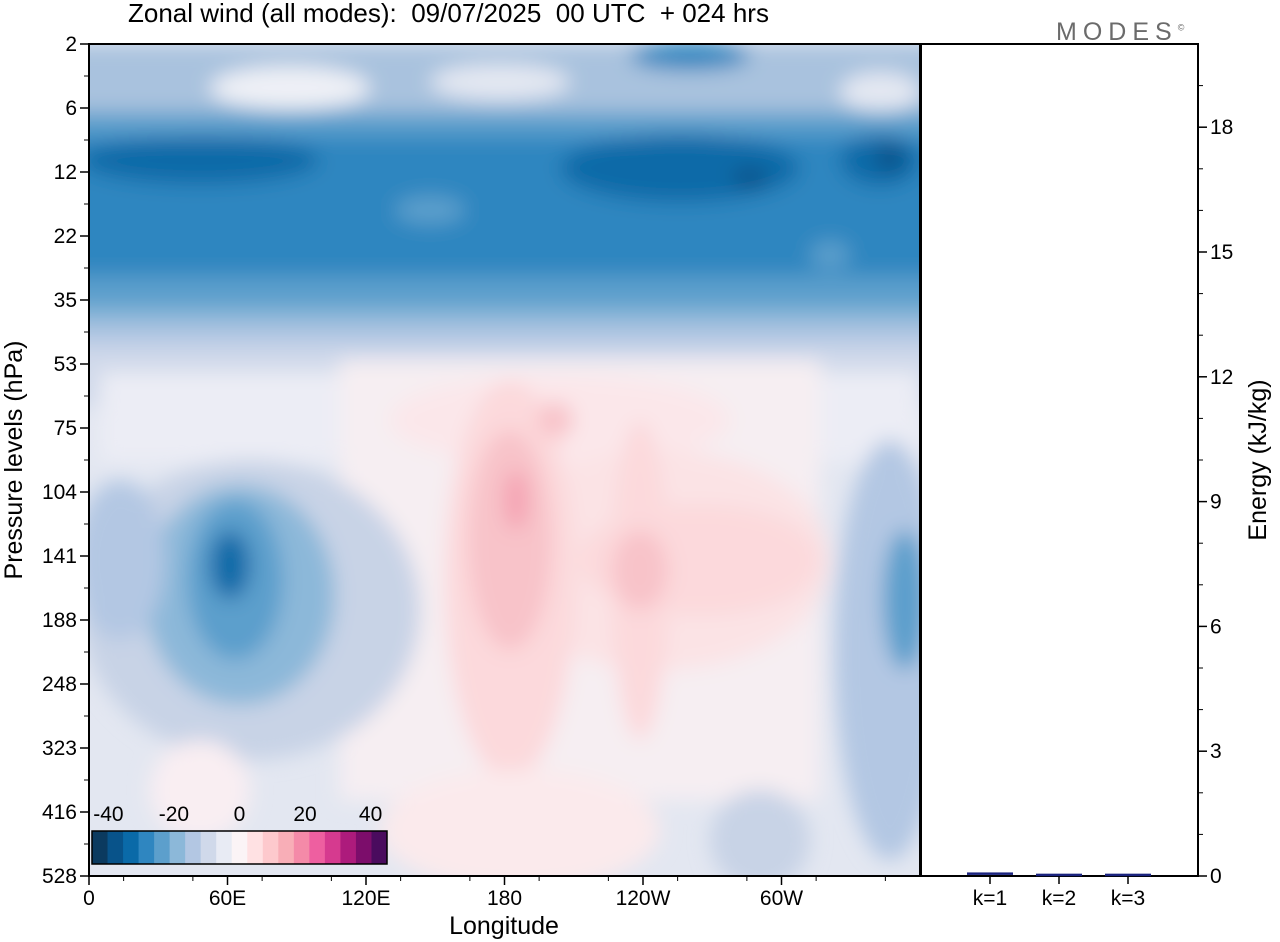 Image resolution: width=1280 pixels, height=942 pixels. I want to click on logo-copyright-mark: ©, so click(1181, 27).